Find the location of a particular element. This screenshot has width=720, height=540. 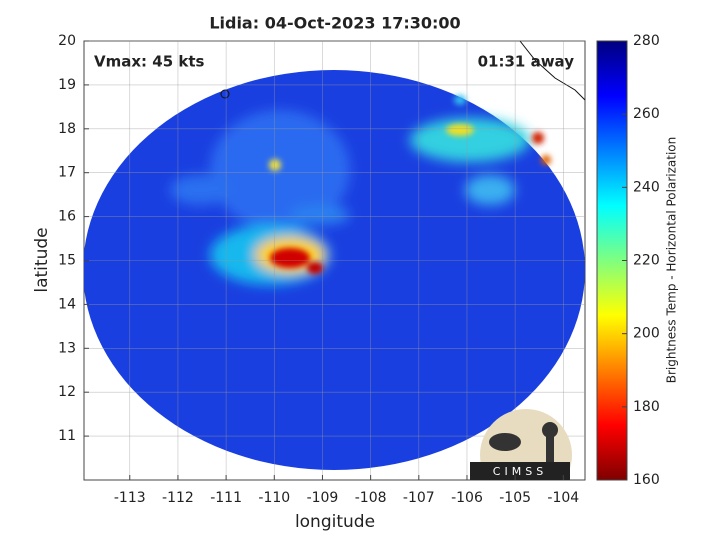

y-tick-label: 13 is located at coordinates (67, 348).